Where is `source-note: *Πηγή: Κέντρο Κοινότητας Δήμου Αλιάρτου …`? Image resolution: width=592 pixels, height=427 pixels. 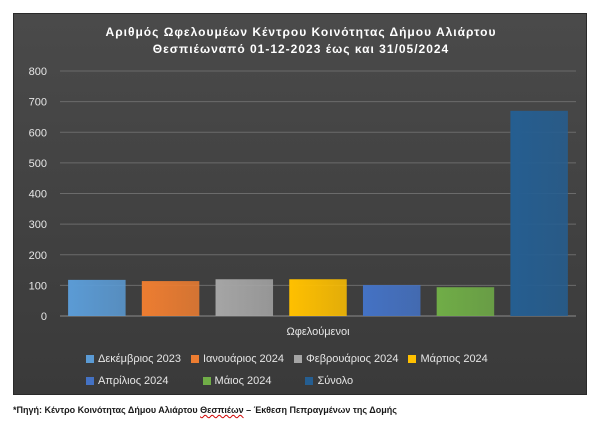 source-note: *Πηγή: Κέντρο Κοινότητας Δήμου Αλιάρτου … is located at coordinates (205, 410).